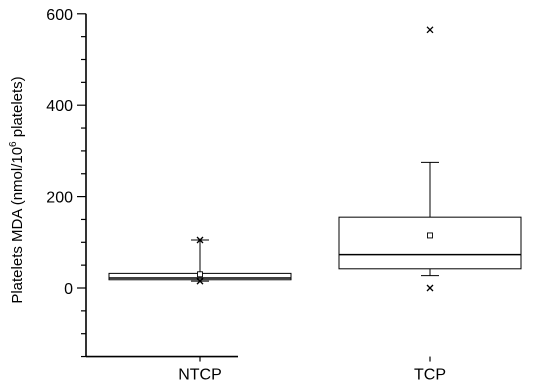 The image size is (540, 389). I want to click on y-axis-label-main: Platelets MDA (nmol/10, so click(17, 225).